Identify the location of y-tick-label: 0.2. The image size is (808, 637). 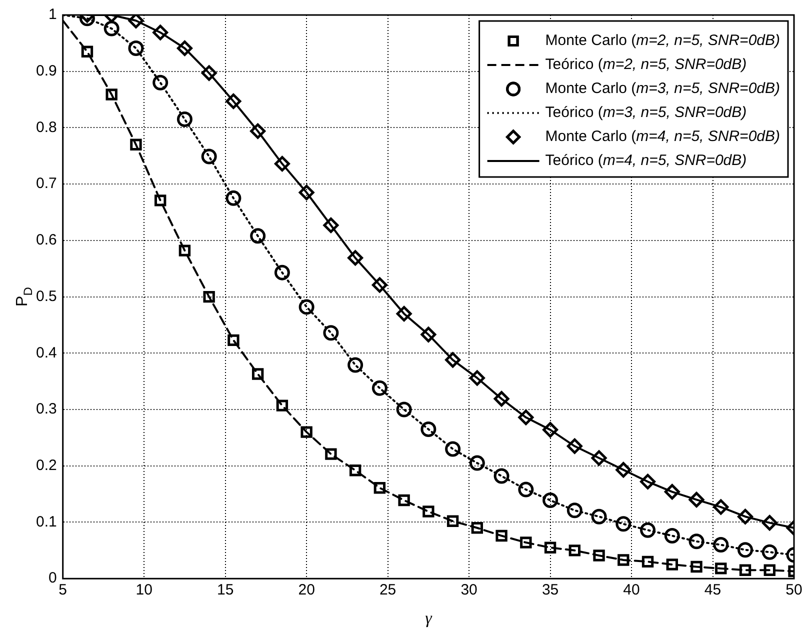
(46, 465).